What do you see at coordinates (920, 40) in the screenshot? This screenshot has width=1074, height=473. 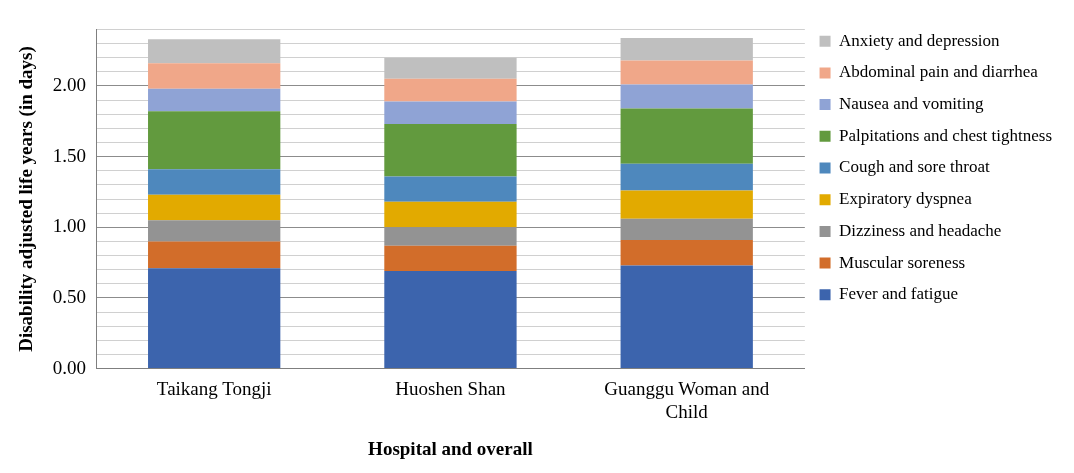 I see `legend-label: Anxiety and depression` at bounding box center [920, 40].